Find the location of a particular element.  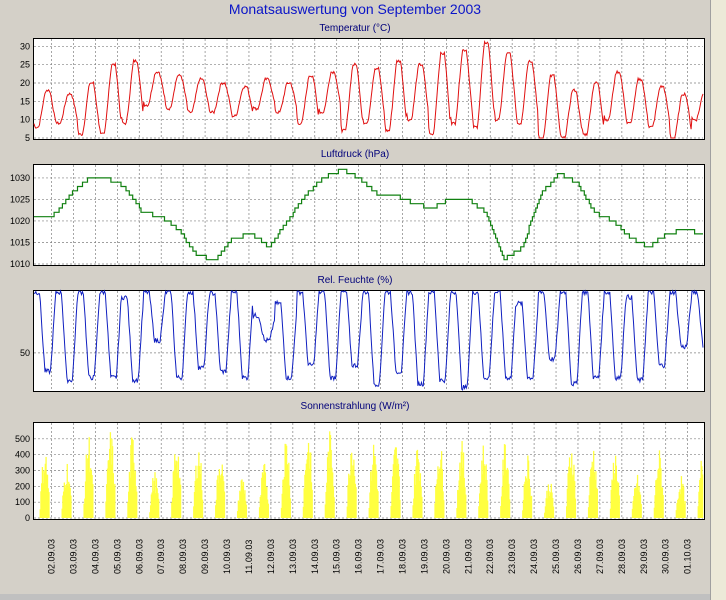

vertical-scrollbar is located at coordinates (718, 300).